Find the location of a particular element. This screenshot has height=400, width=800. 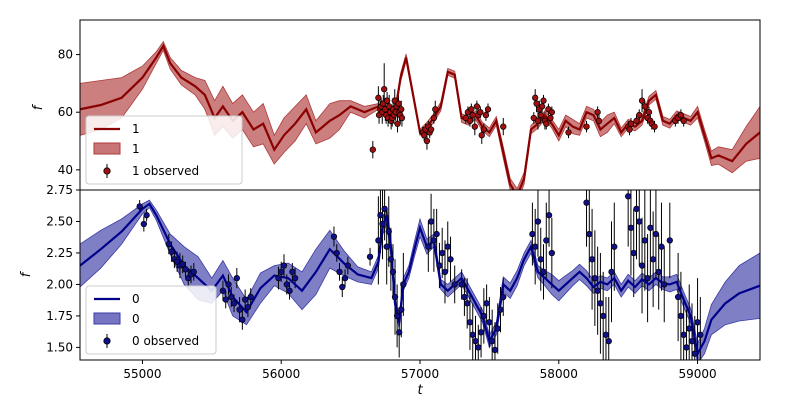

bottom-legend-label-band: 0 is located at coordinates (136, 319).